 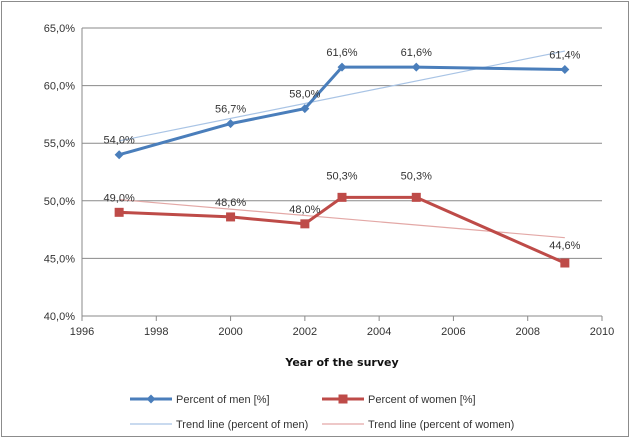 I want to click on y-tick-label: 45,0%, so click(x=59, y=259).